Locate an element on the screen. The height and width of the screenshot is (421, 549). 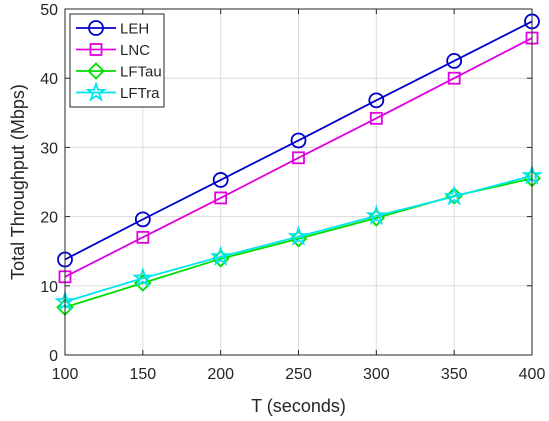
legend-item: LFTra is located at coordinates (118, 91).